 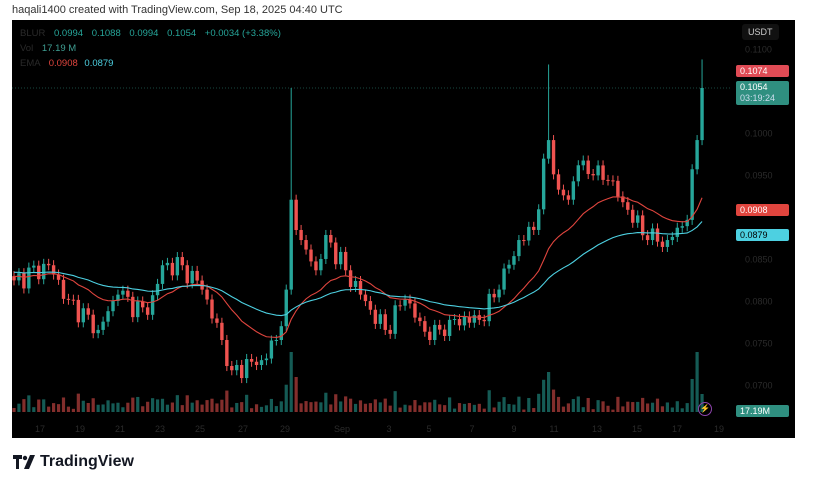 What do you see at coordinates (754, 87) in the screenshot?
I see `last-price: 0.1054` at bounding box center [754, 87].